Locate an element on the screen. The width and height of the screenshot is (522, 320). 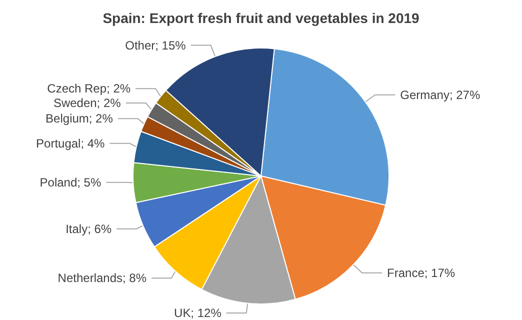
slice-label: Belgium is located at coordinates (67, 119).